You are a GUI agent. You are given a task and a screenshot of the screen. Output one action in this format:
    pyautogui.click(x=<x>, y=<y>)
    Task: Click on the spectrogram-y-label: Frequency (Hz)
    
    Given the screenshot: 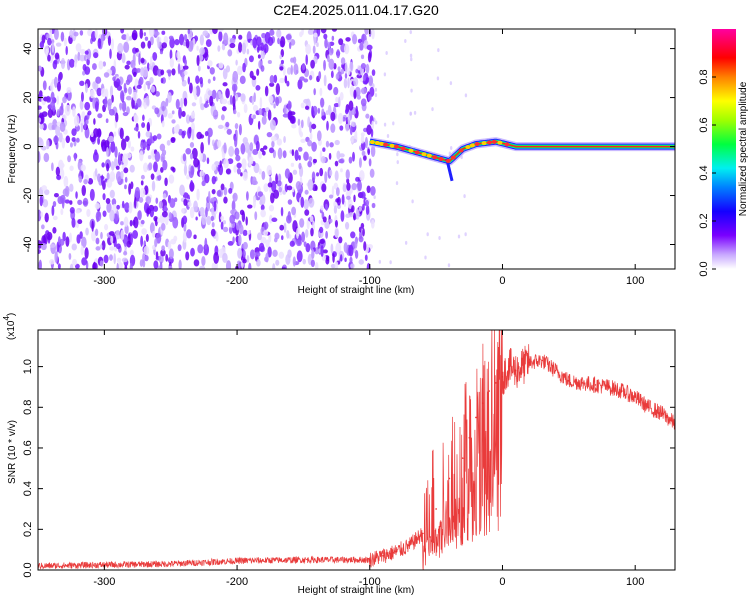 What is the action you would take?
    pyautogui.click(x=12, y=149)
    